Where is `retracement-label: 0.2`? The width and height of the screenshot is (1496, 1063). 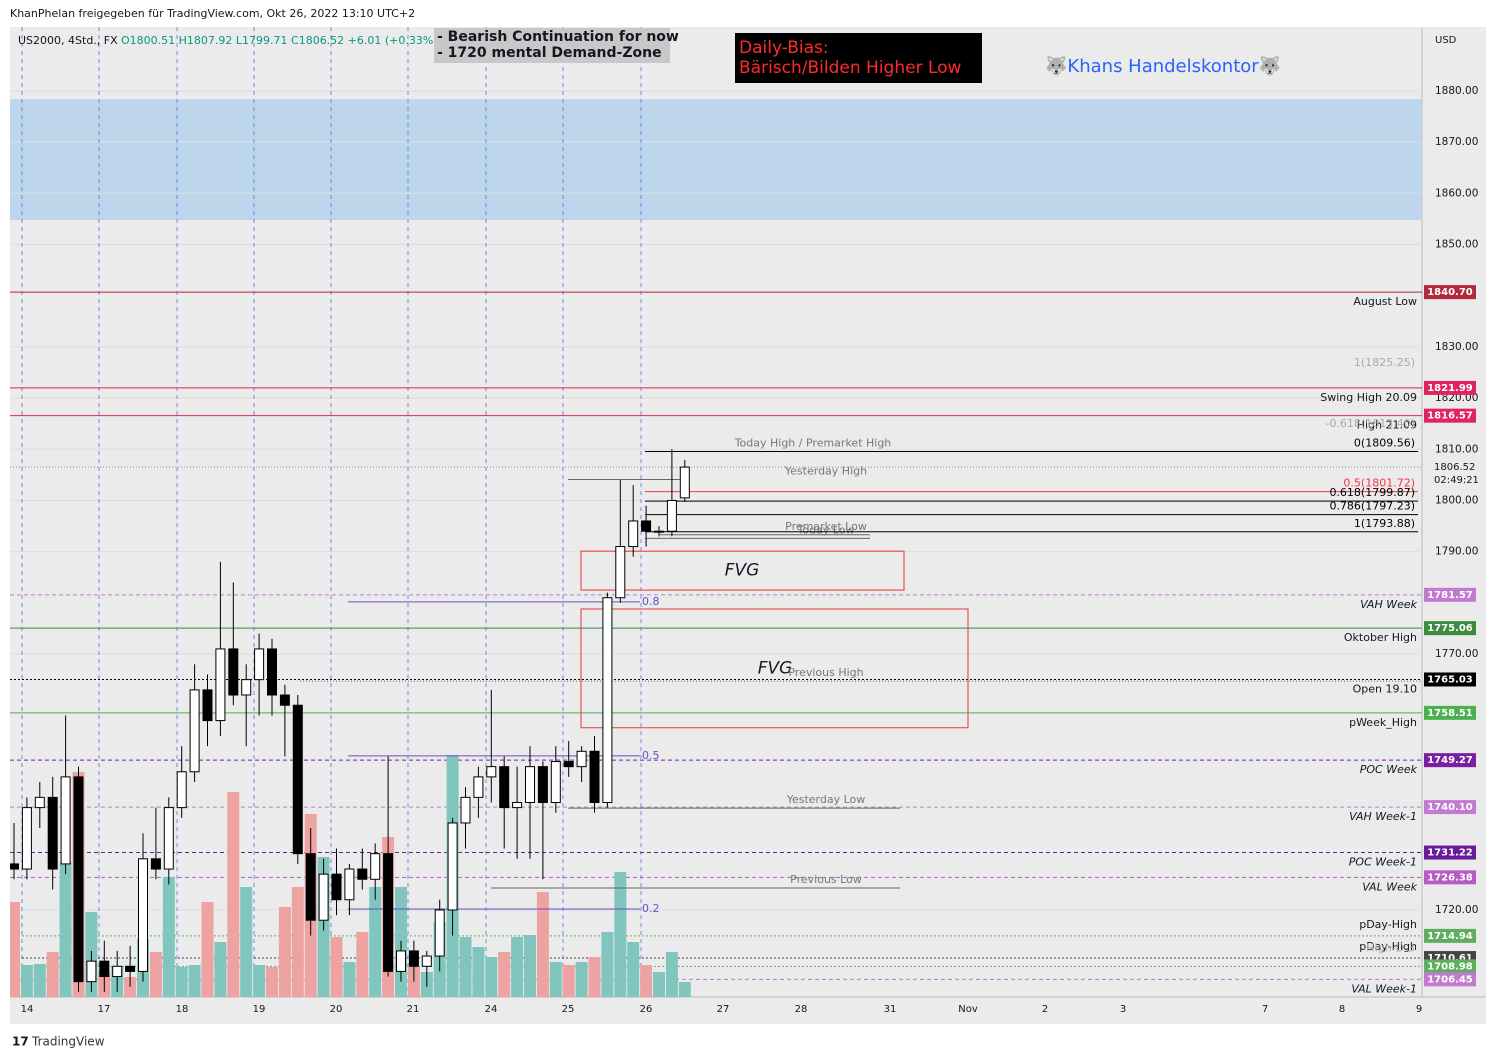
retracement-label: 0.2 is located at coordinates (651, 908).